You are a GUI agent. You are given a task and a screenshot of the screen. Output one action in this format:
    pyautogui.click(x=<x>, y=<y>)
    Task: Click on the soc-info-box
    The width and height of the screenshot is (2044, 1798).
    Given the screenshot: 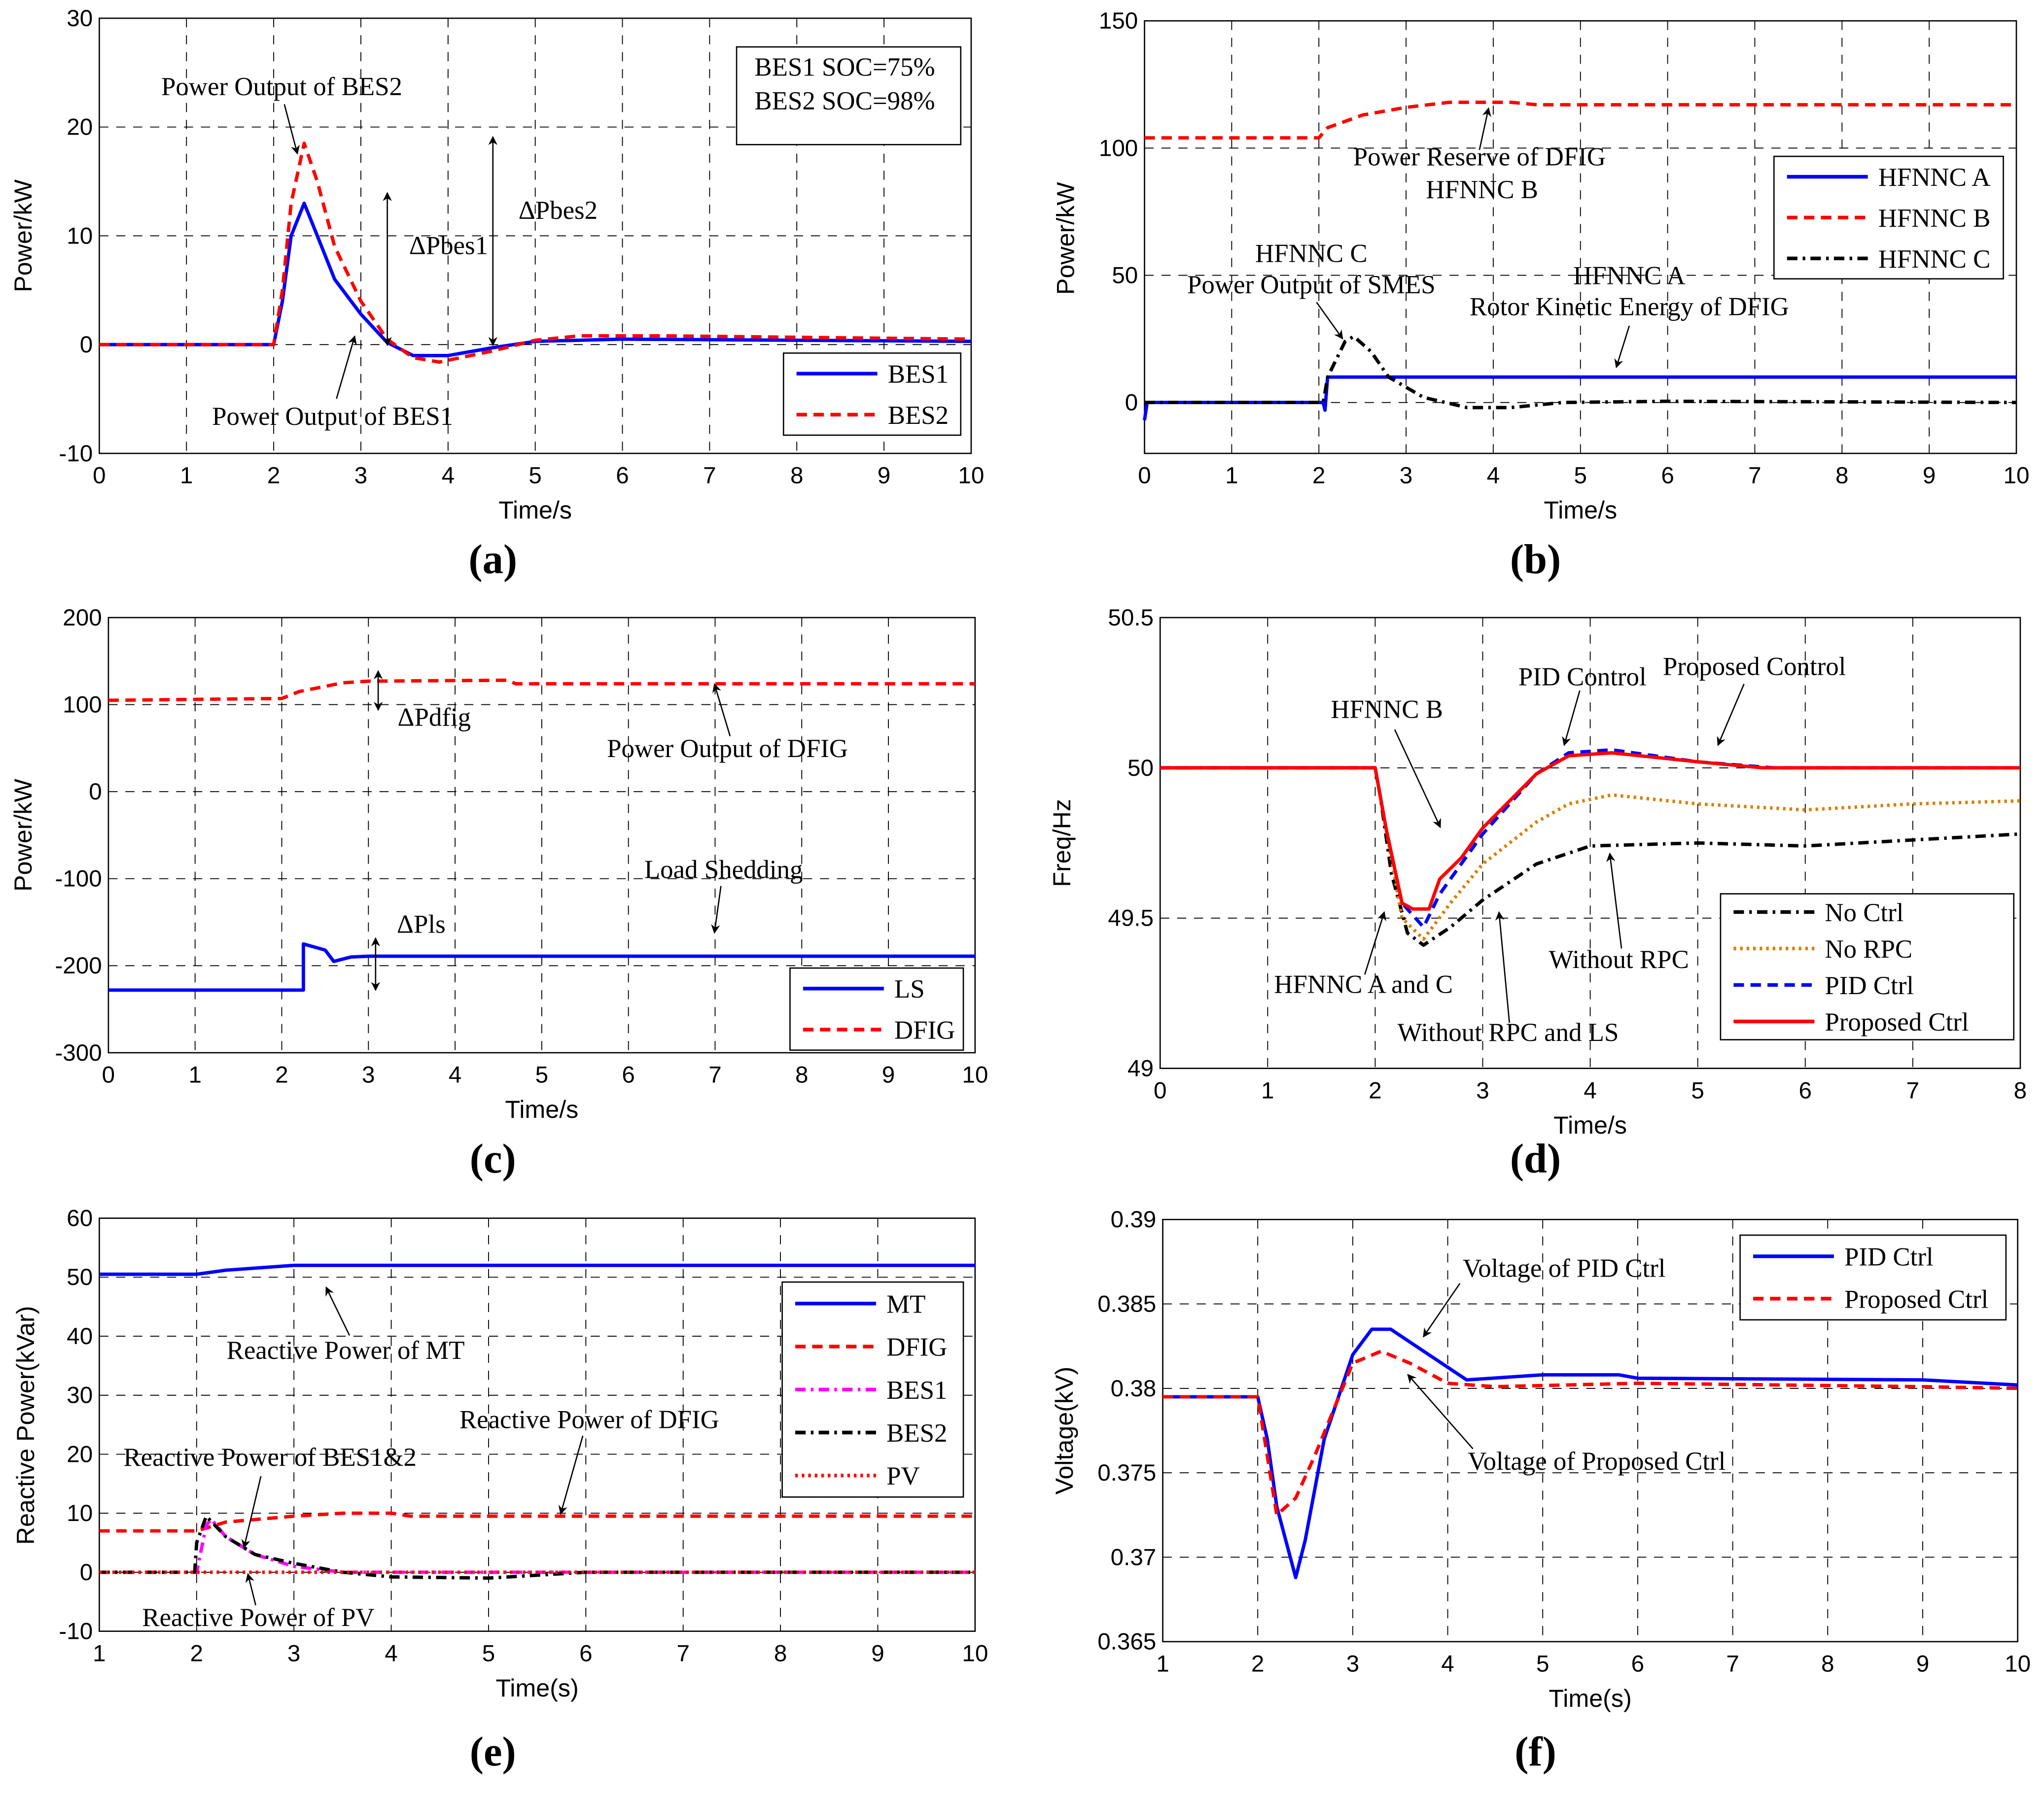 What is the action you would take?
    pyautogui.click(x=849, y=95)
    